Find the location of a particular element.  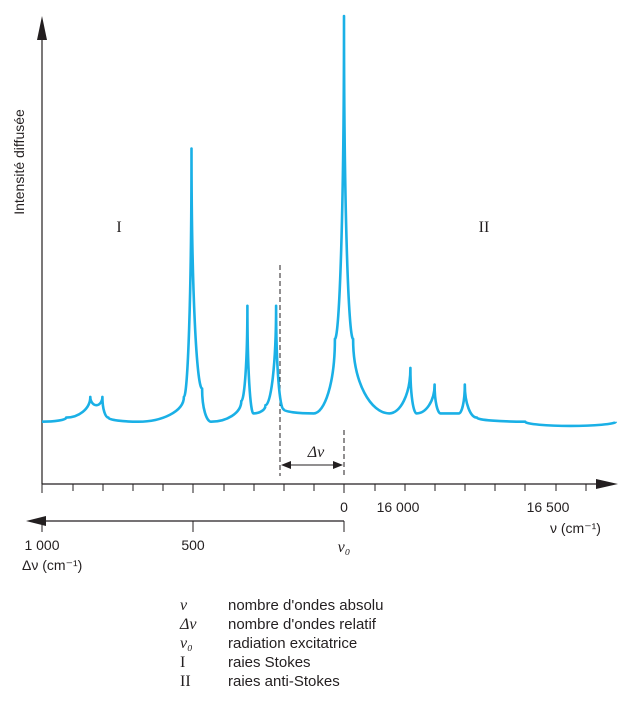

legend-row-anti-stokes: II raies anti-Stokes is located at coordinates (281, 681).